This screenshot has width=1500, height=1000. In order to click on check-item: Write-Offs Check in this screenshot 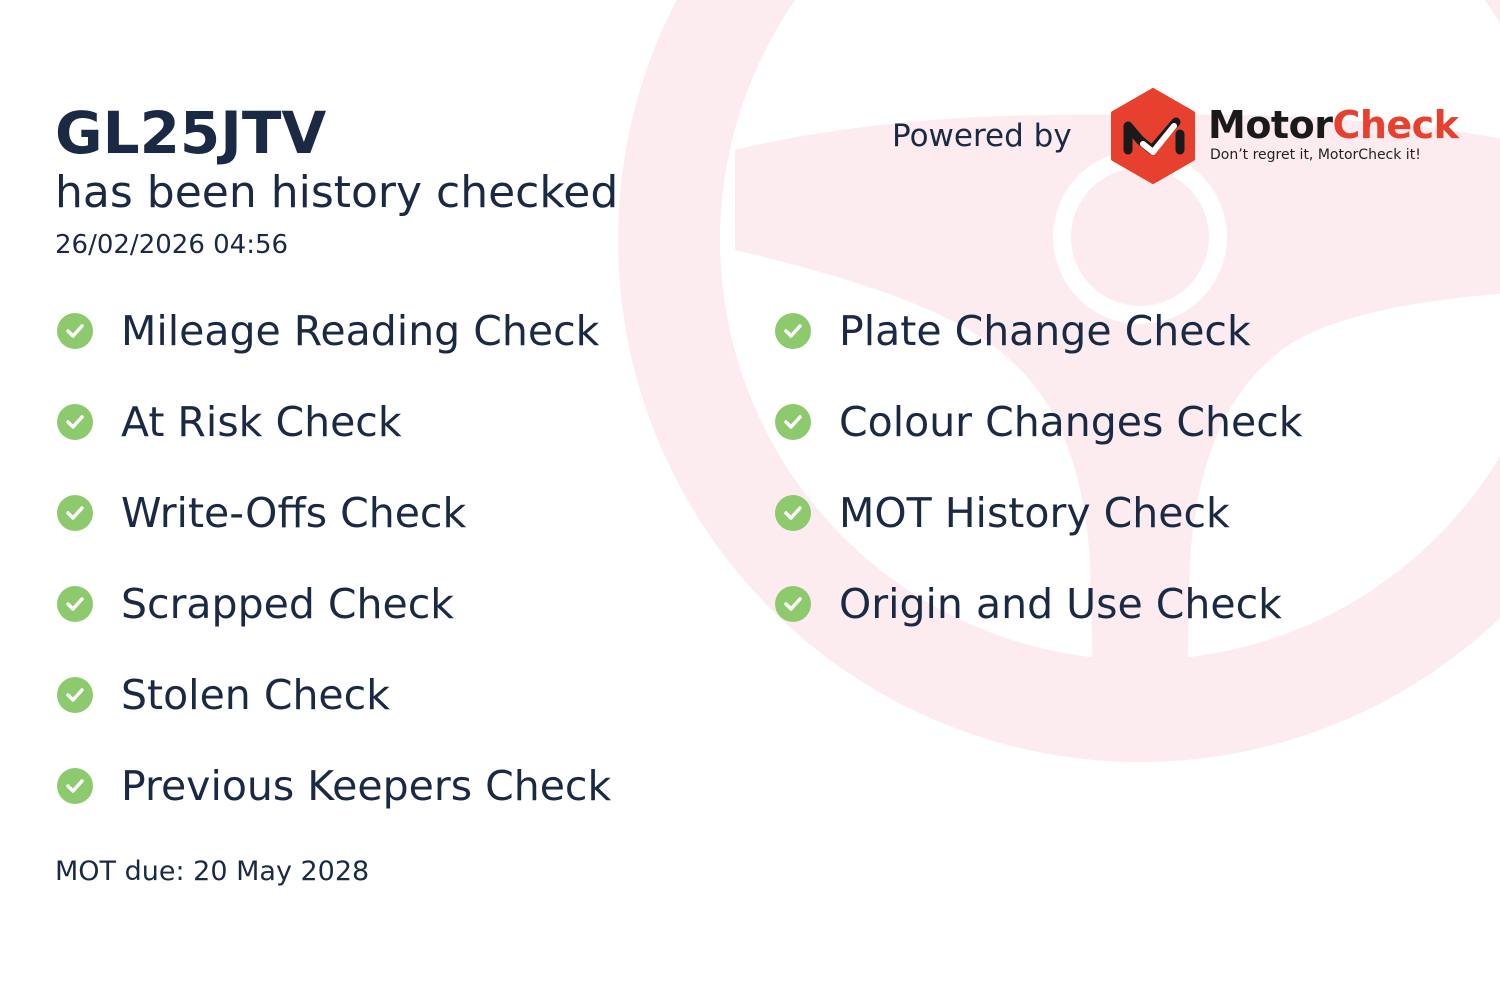, I will do `click(261, 513)`.